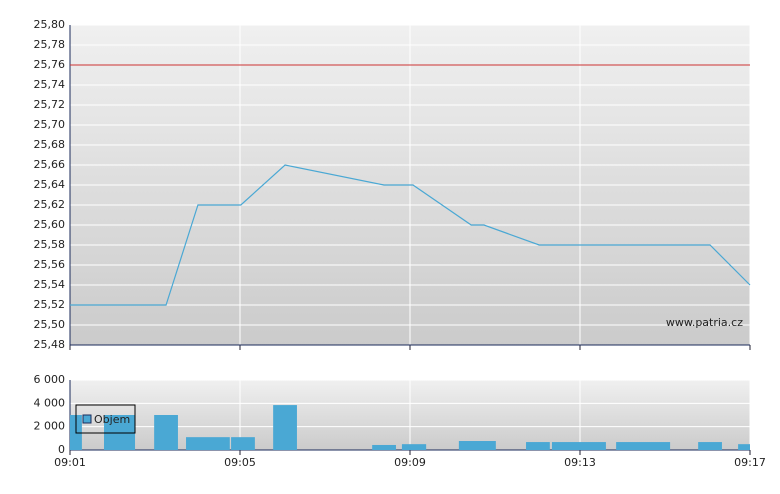  What do you see at coordinates (50, 224) in the screenshot?
I see `y-tick-label: 25,60` at bounding box center [50, 224].